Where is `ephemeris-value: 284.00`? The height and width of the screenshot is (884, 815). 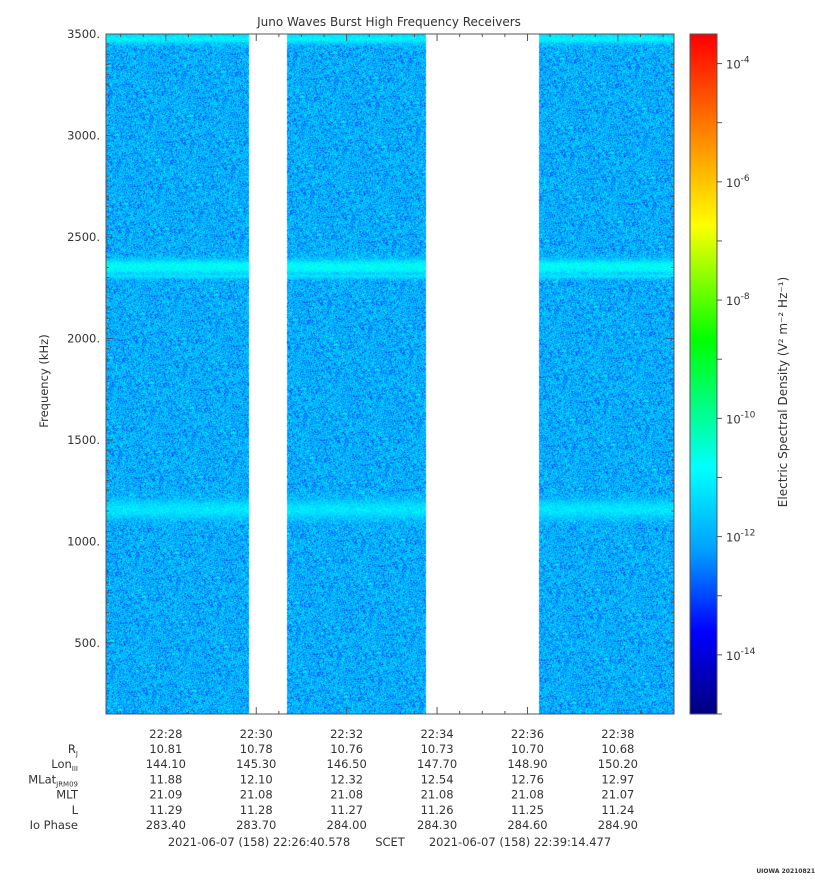 ephemeris-value: 284.00 is located at coordinates (347, 825).